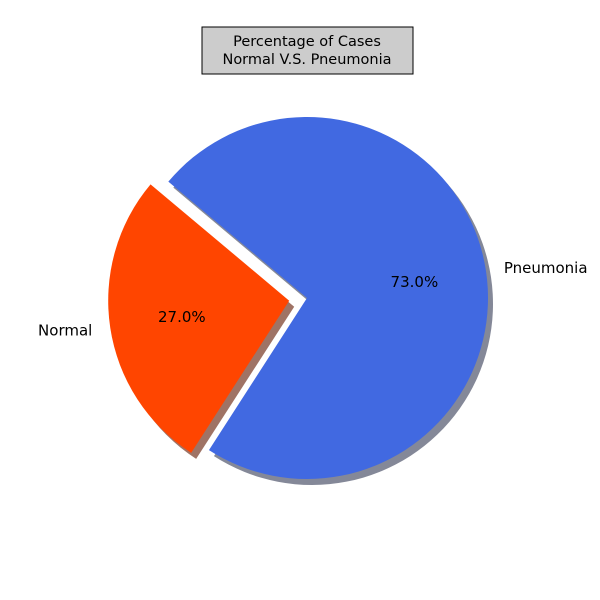 The width and height of the screenshot is (600, 600). What do you see at coordinates (182, 317) in the screenshot?
I see `slice-percent-normal: 27.0%` at bounding box center [182, 317].